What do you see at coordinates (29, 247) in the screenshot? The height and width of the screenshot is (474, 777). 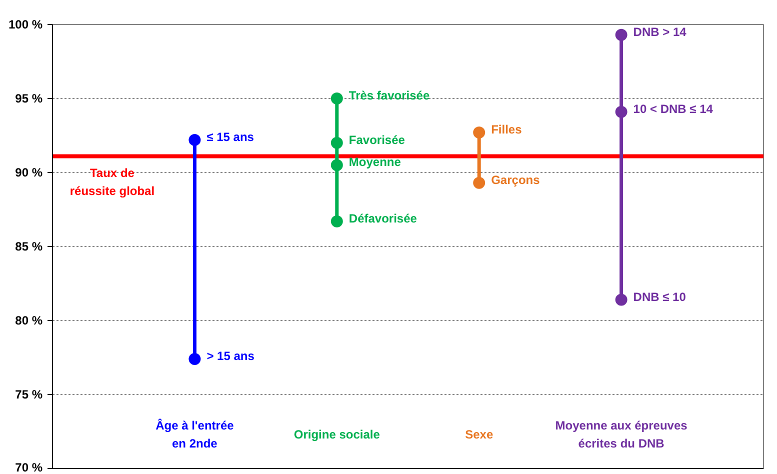 I see `y-tick-label: 85 %` at bounding box center [29, 247].